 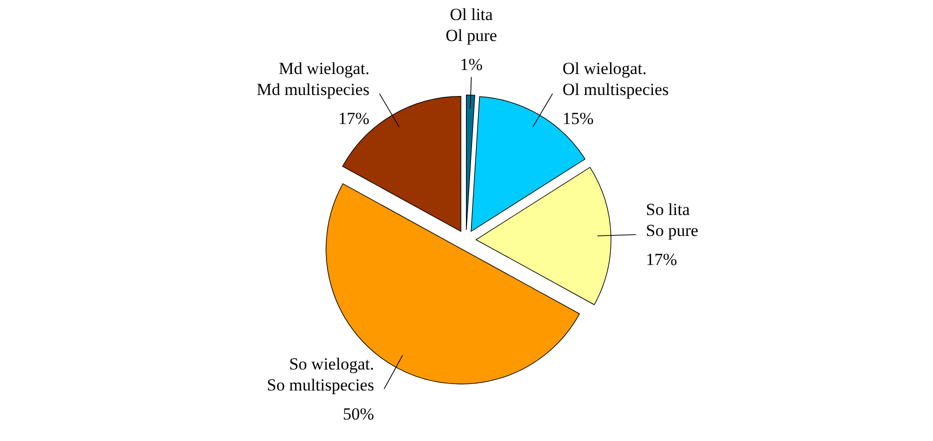 What do you see at coordinates (672, 220) in the screenshot?
I see `slice-label: So lita So pure` at bounding box center [672, 220].